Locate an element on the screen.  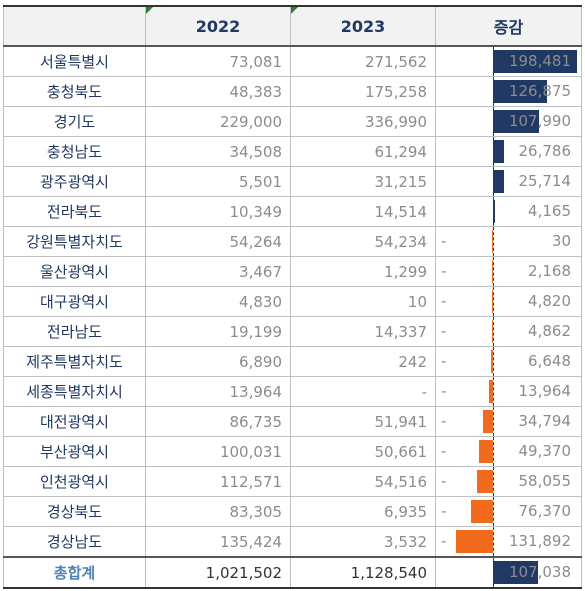
table-row: 강원특별자치도 54,264 54,234- 30 is located at coordinates (292, 241).